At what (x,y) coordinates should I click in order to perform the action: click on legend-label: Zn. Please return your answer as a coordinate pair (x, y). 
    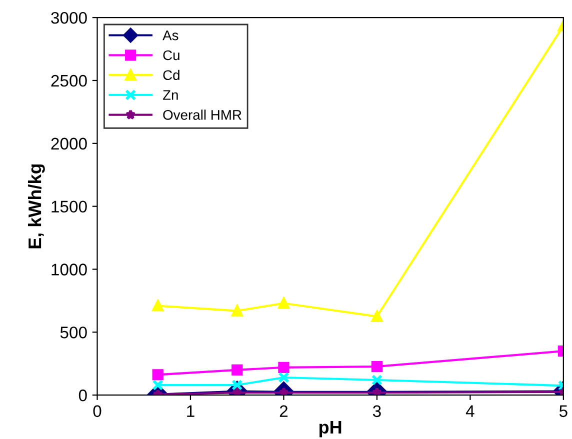
    Looking at the image, I should click on (170, 95).